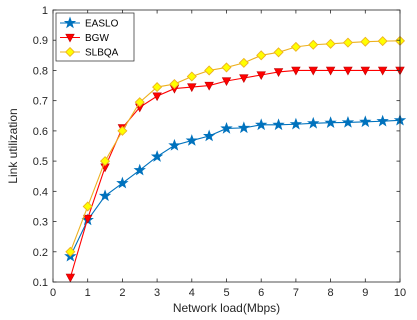  Describe the element at coordinates (192, 293) in the screenshot. I see `x-tick-label: 4` at that location.